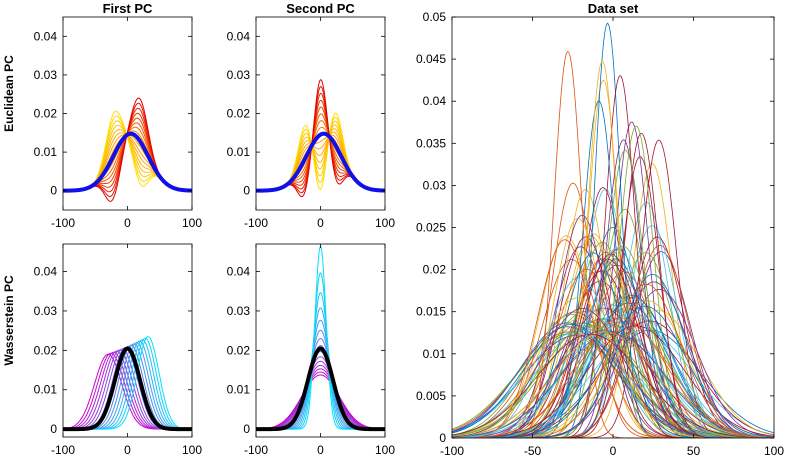 The width and height of the screenshot is (789, 457). I want to click on panel-euclidean-second-pc: 0 0.01 0.02 0.03 0.04 -100 0 100 Second PC, so click(311, 115).